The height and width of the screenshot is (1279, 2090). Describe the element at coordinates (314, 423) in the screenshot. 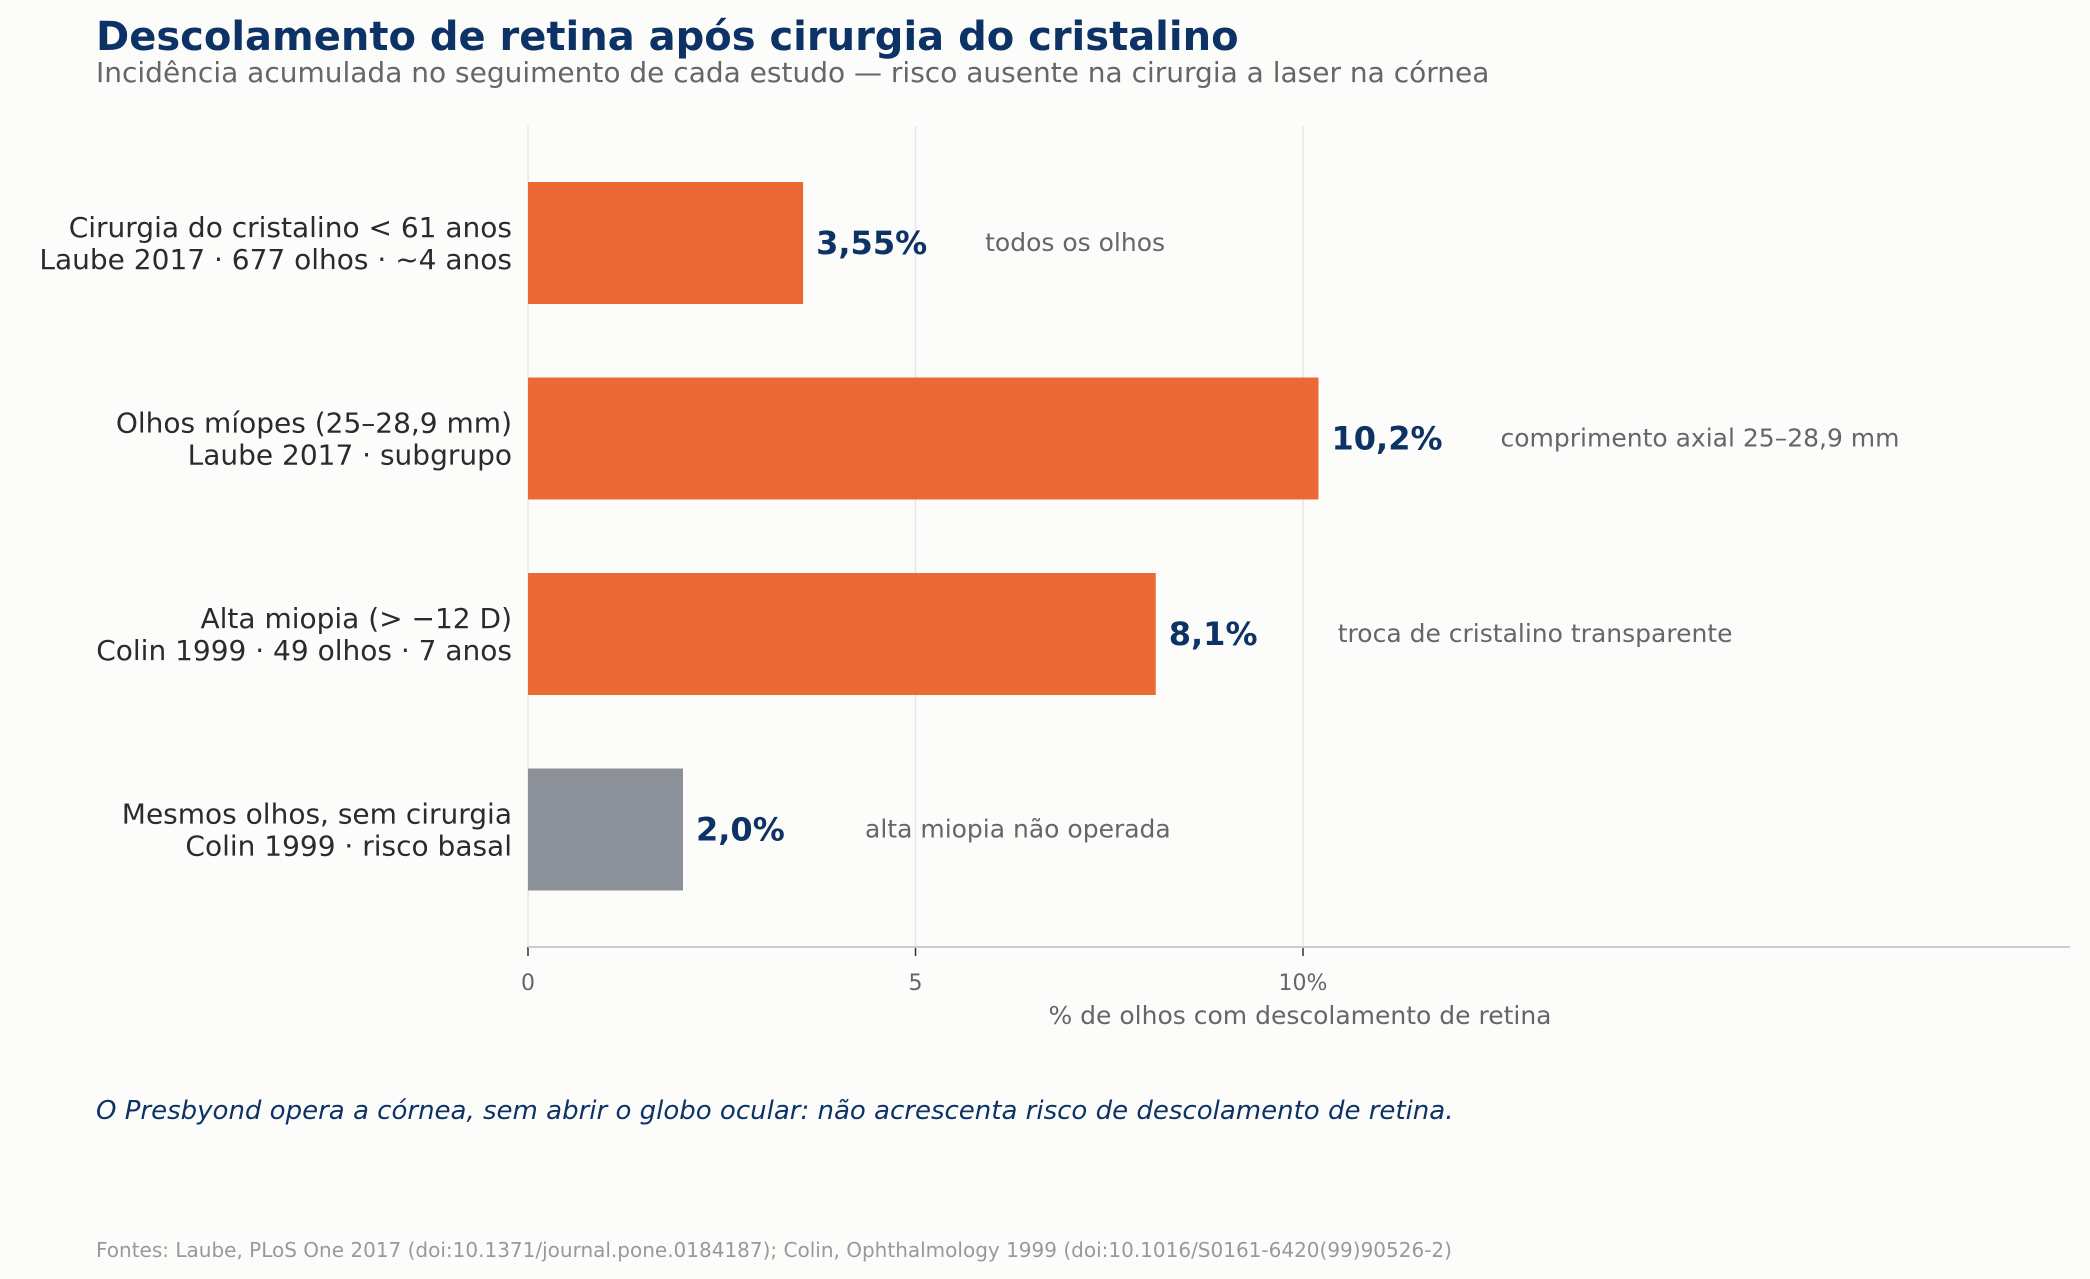

I see `category-label-1-line1: Olhos míopes (25–28,9 mm)` at that location.